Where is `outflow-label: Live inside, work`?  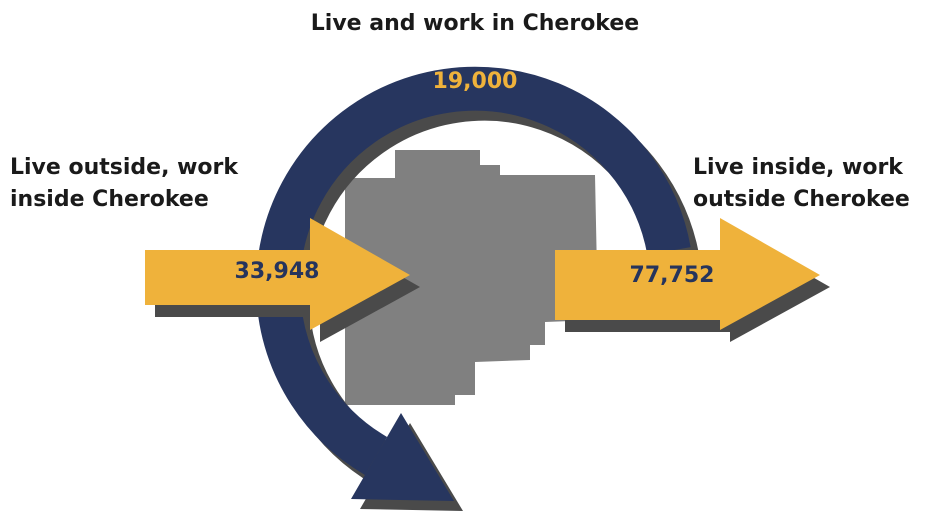 outflow-label: Live inside, work is located at coordinates (798, 167).